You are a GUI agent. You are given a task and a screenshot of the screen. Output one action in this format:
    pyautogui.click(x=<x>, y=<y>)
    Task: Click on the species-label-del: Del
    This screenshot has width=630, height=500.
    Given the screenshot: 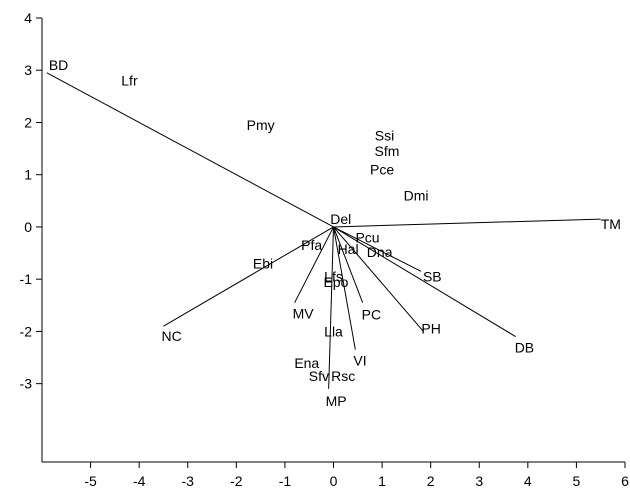 What is the action you would take?
    pyautogui.click(x=340, y=219)
    